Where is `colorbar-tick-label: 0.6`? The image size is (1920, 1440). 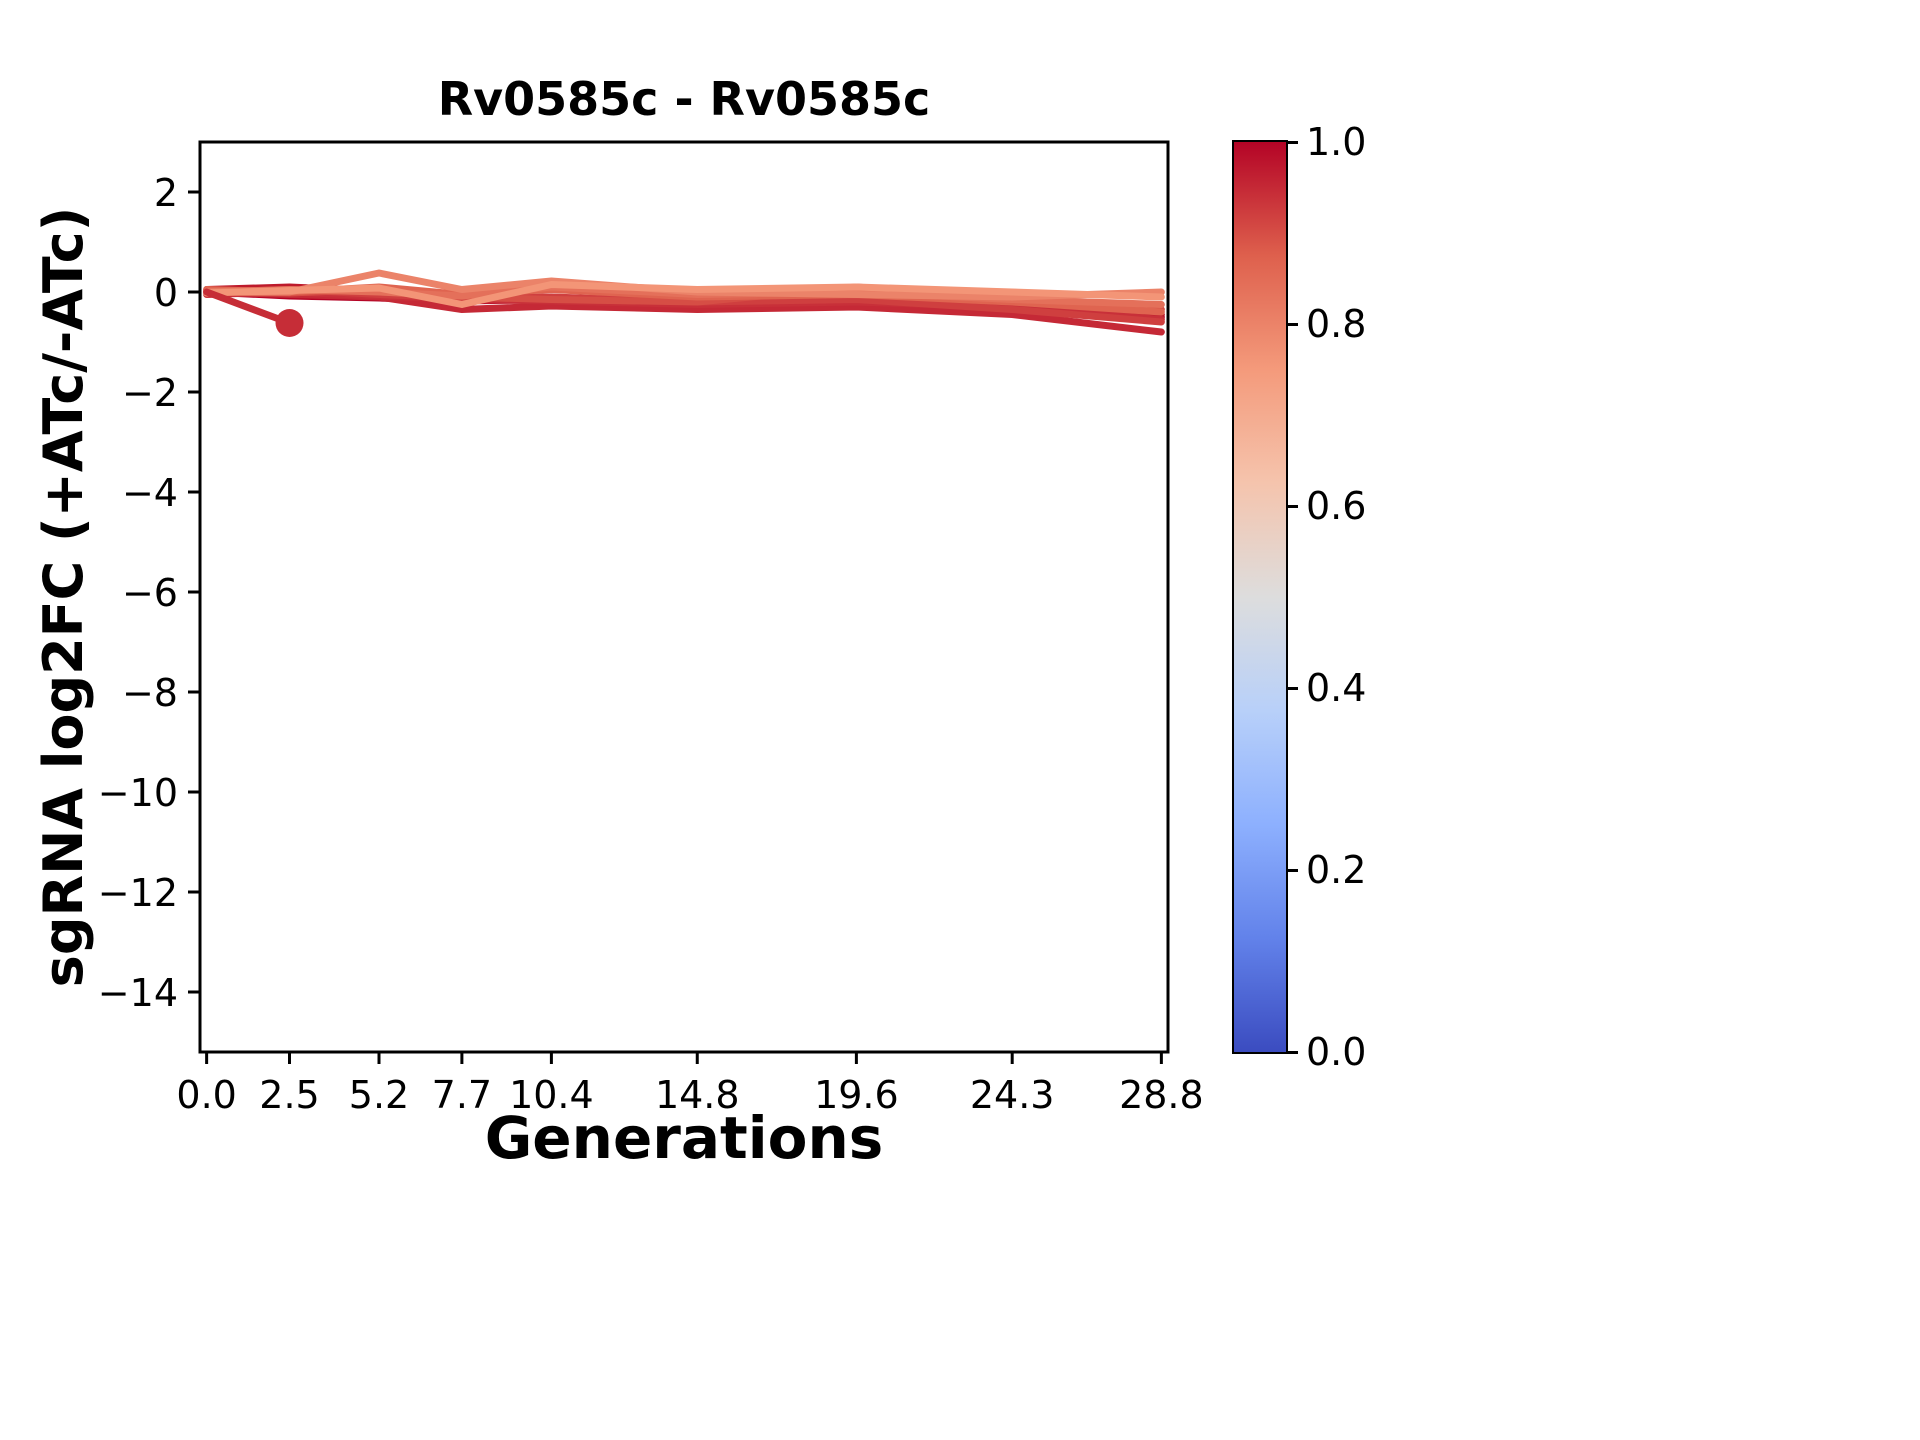
colorbar-tick-label: 0.6 is located at coordinates (1336, 506).